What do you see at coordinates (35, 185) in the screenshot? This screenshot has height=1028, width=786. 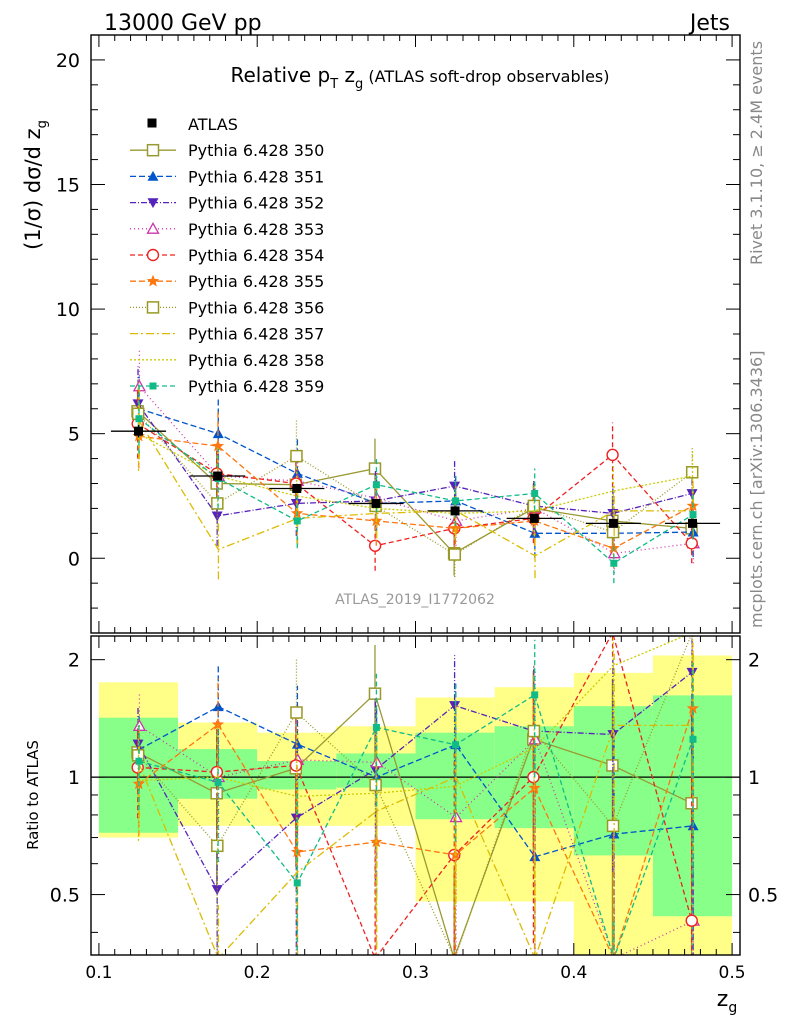 I see `svg-text: (1/σ) dσ/d zg` at bounding box center [35, 185].